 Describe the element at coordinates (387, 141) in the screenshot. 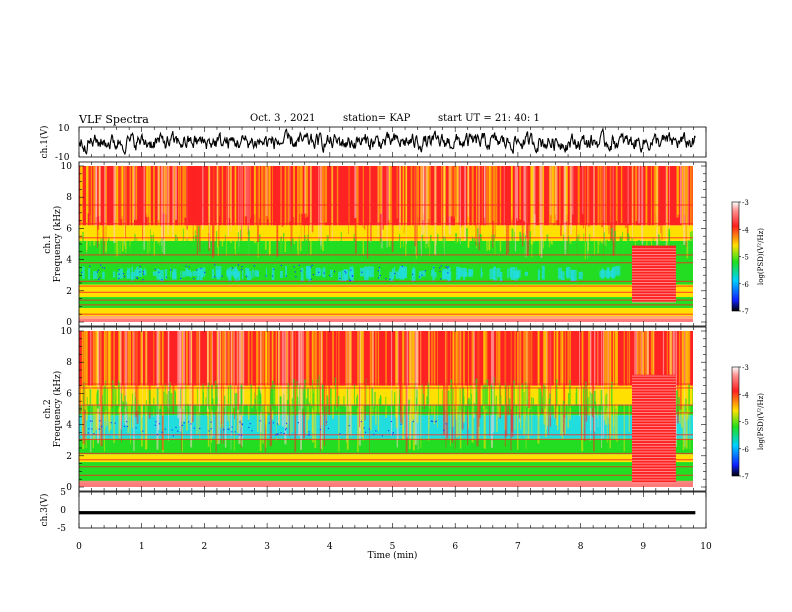

I see `ch1-waveform-line` at that location.